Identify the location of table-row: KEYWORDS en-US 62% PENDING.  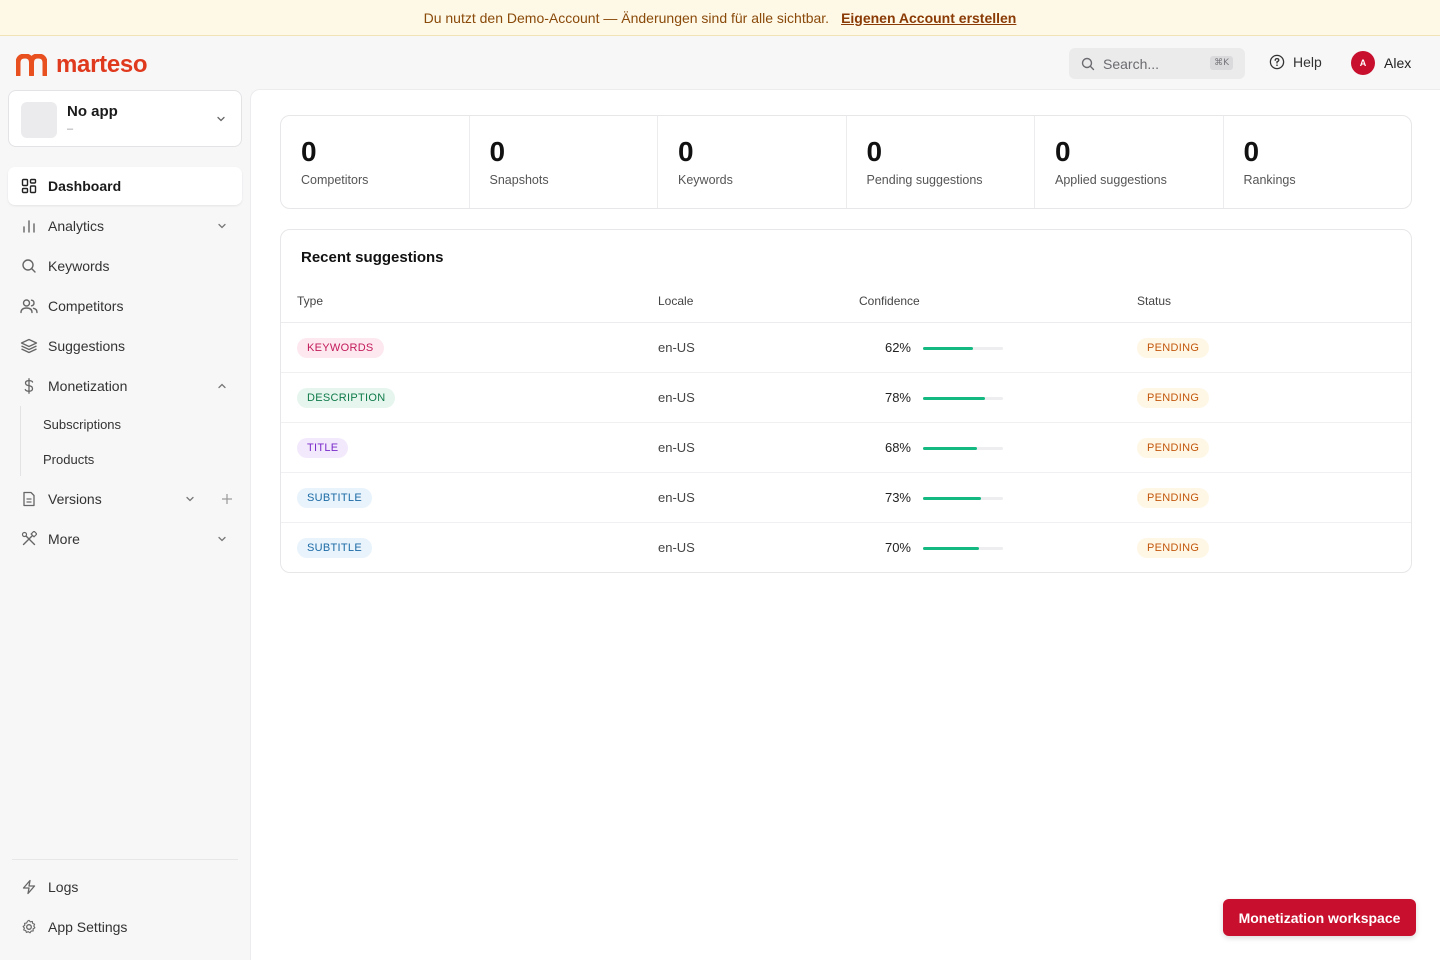
(846, 348).